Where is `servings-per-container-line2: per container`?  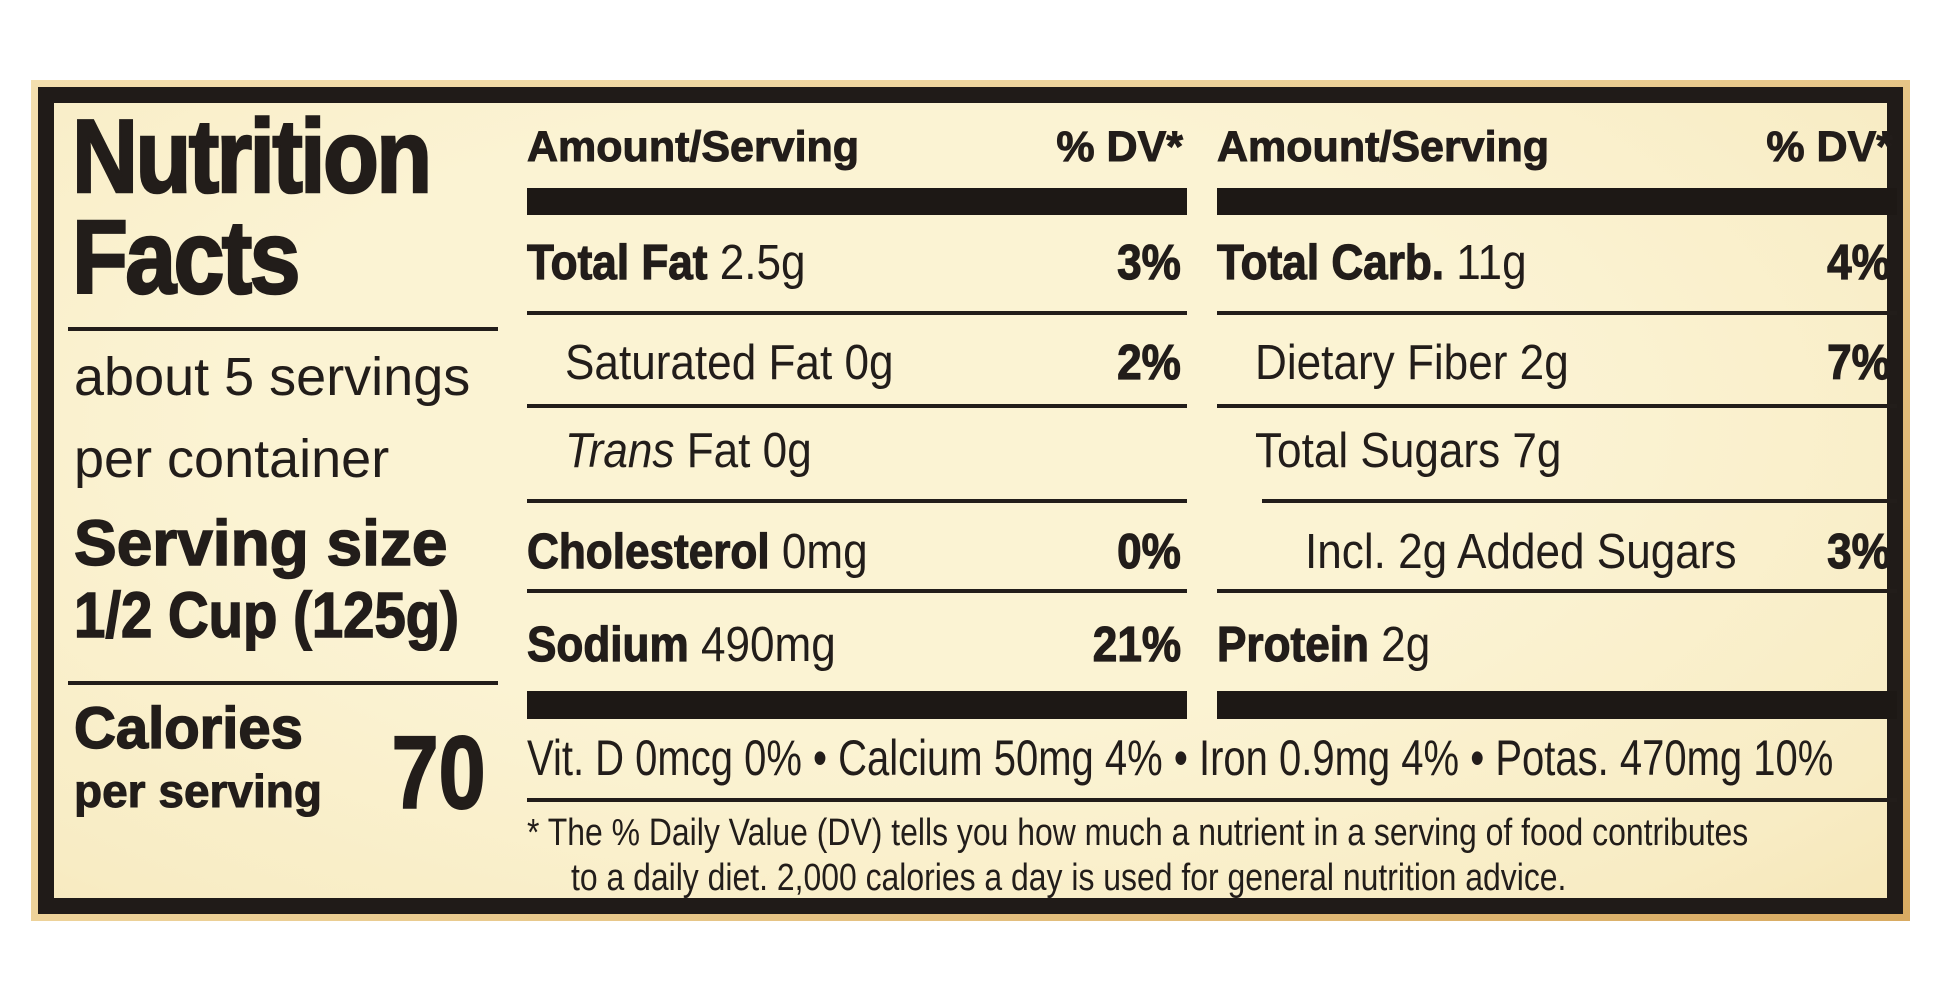
servings-per-container-line2: per container is located at coordinates (232, 459).